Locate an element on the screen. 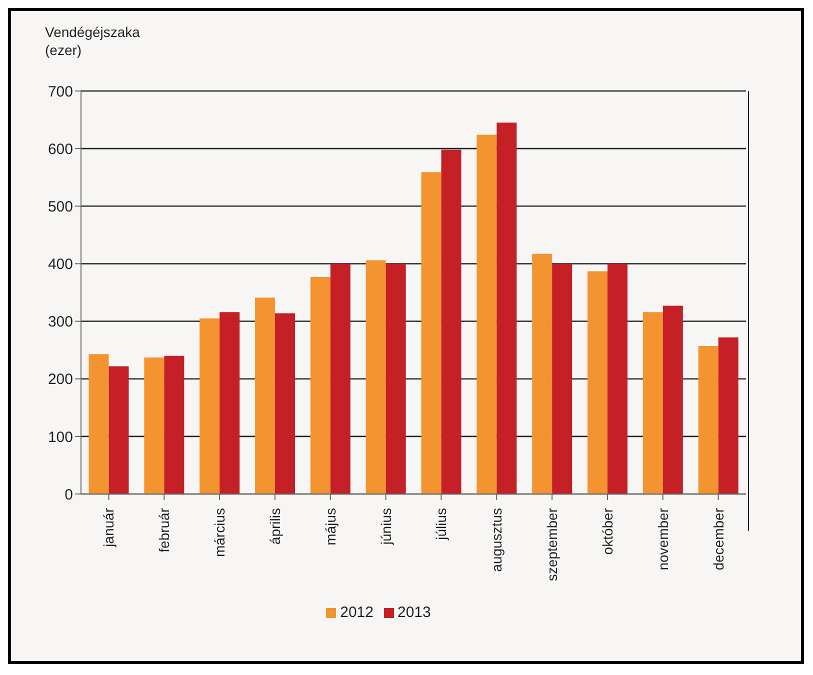 The image size is (813, 675). x-tick-label: április is located at coordinates (274, 526).